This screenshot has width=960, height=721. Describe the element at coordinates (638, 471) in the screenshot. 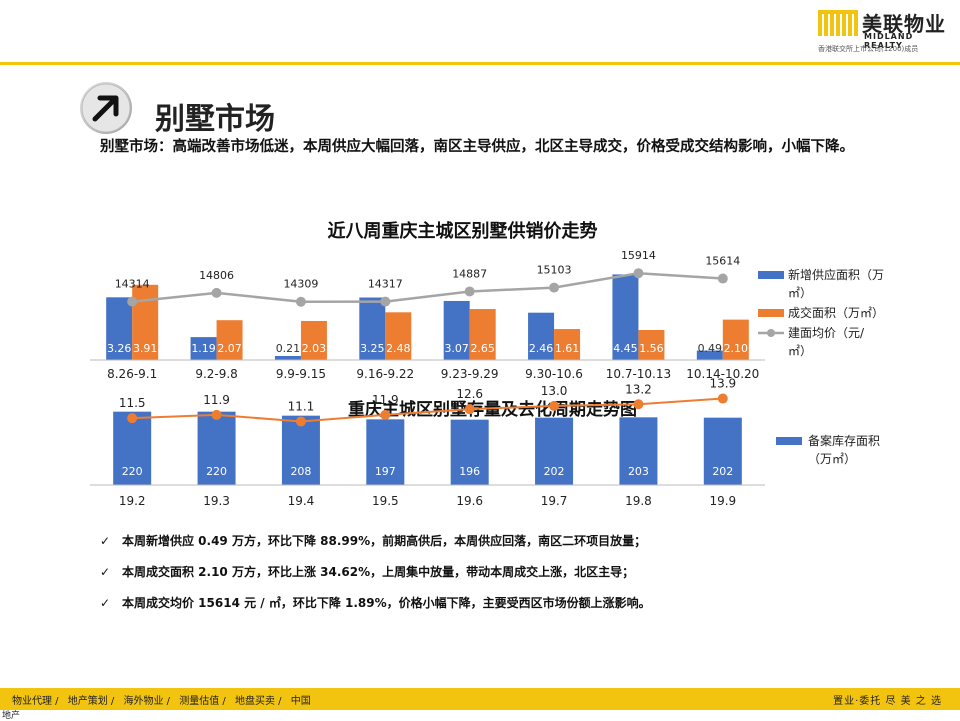

I see `bar-data-label: 203` at that location.